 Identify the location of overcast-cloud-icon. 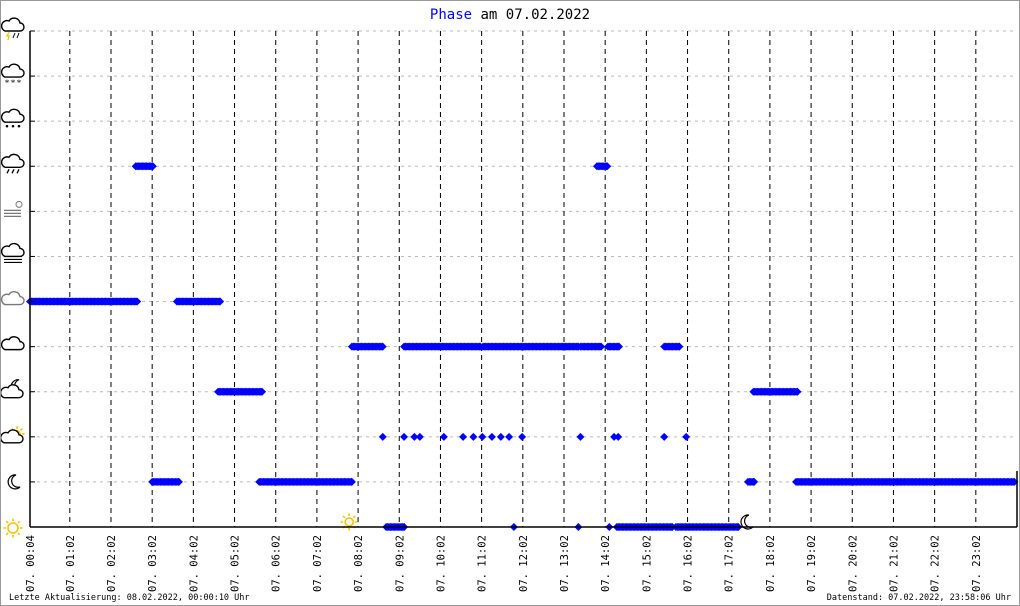
(13, 298).